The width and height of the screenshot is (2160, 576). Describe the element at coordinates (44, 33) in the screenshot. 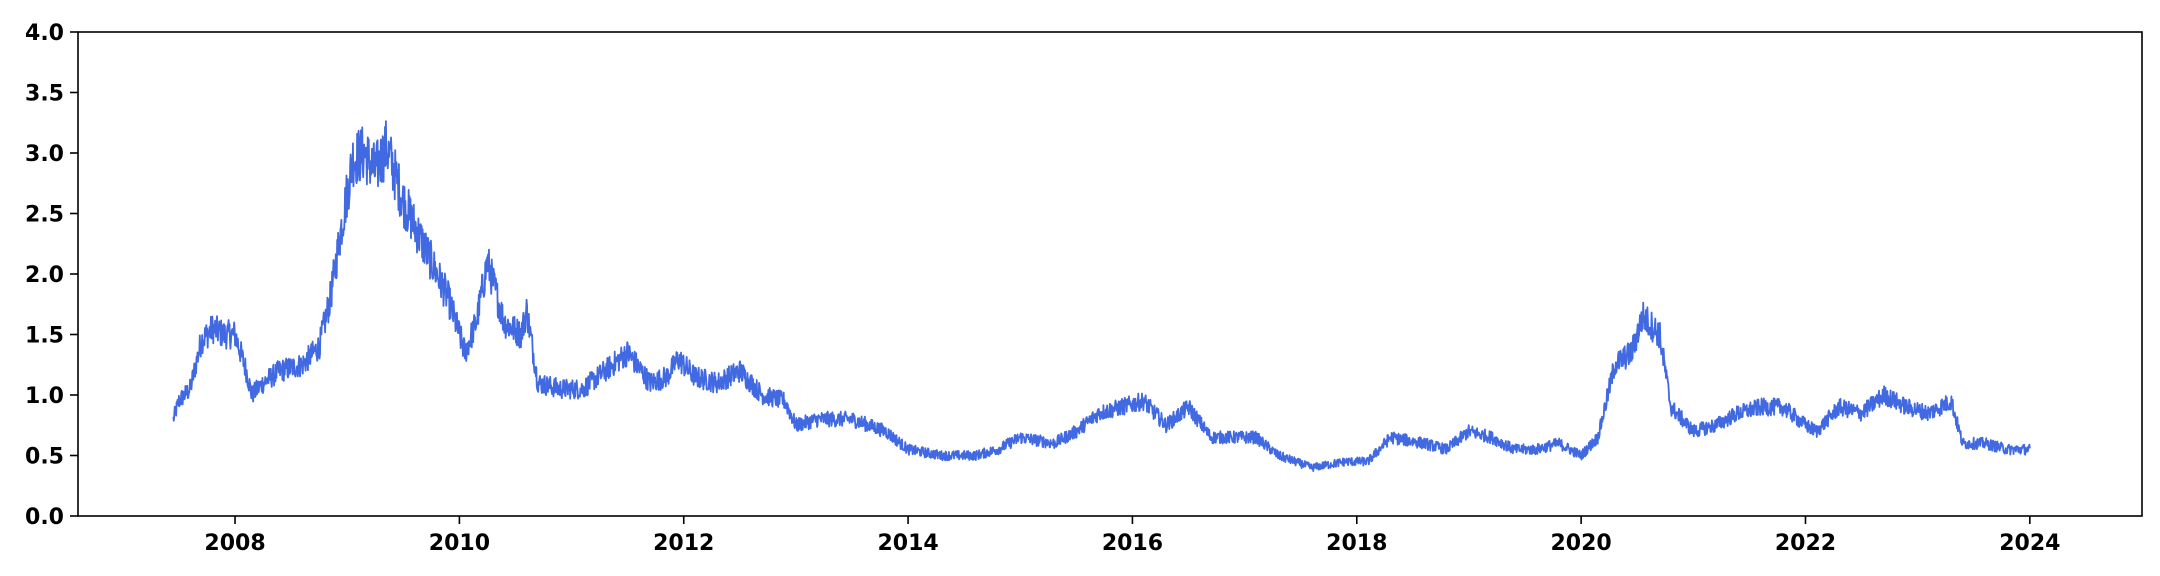

I see `y-tick-label: 4.0` at that location.